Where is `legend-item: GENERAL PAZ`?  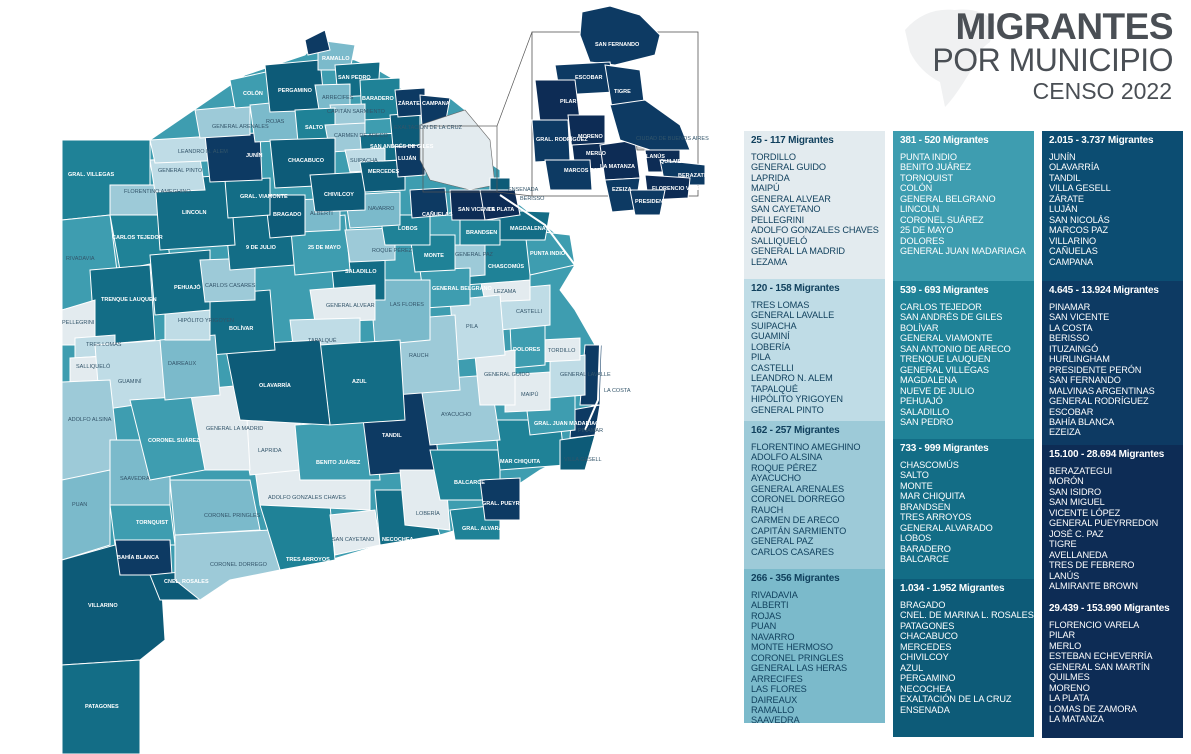
legend-item: GENERAL PAZ is located at coordinates (782, 541).